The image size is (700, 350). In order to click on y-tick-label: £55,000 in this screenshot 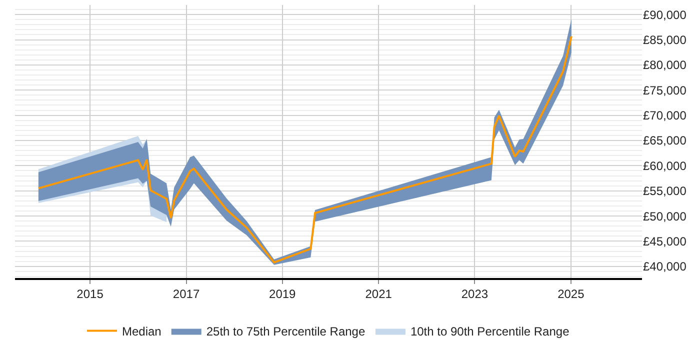, I will do `click(665, 191)`.